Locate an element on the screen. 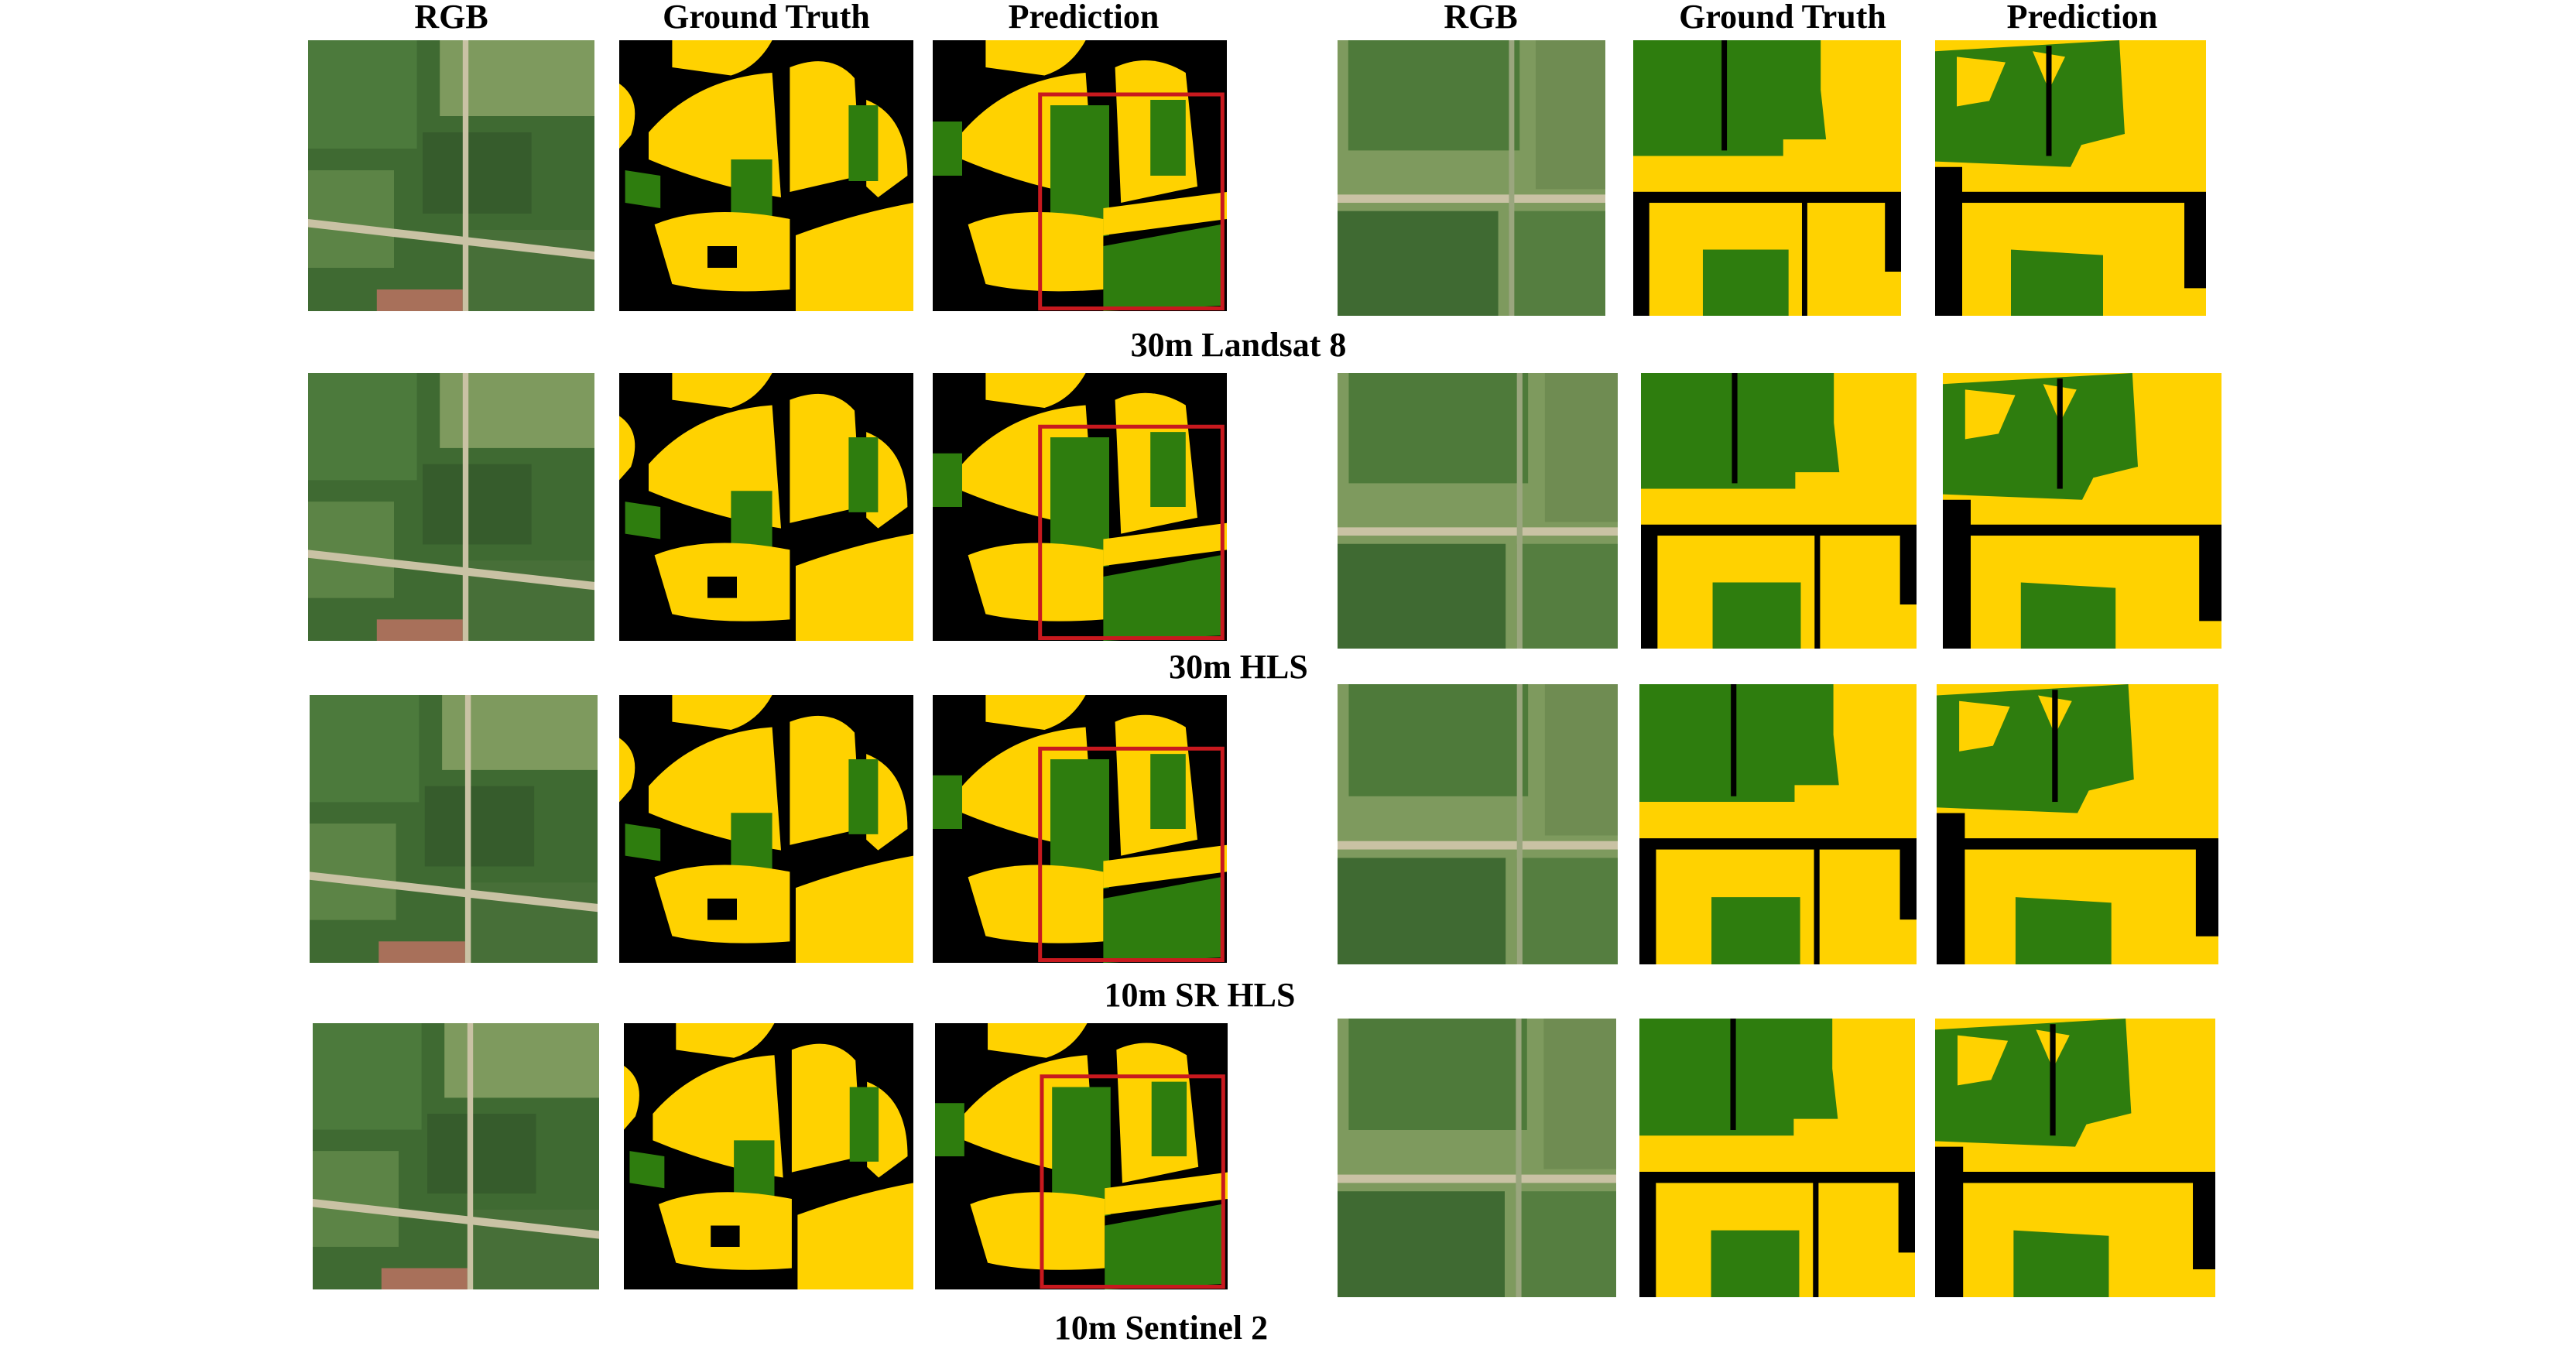 The image size is (2576, 1356). header-prediction-right: Prediction is located at coordinates (2082, 18).